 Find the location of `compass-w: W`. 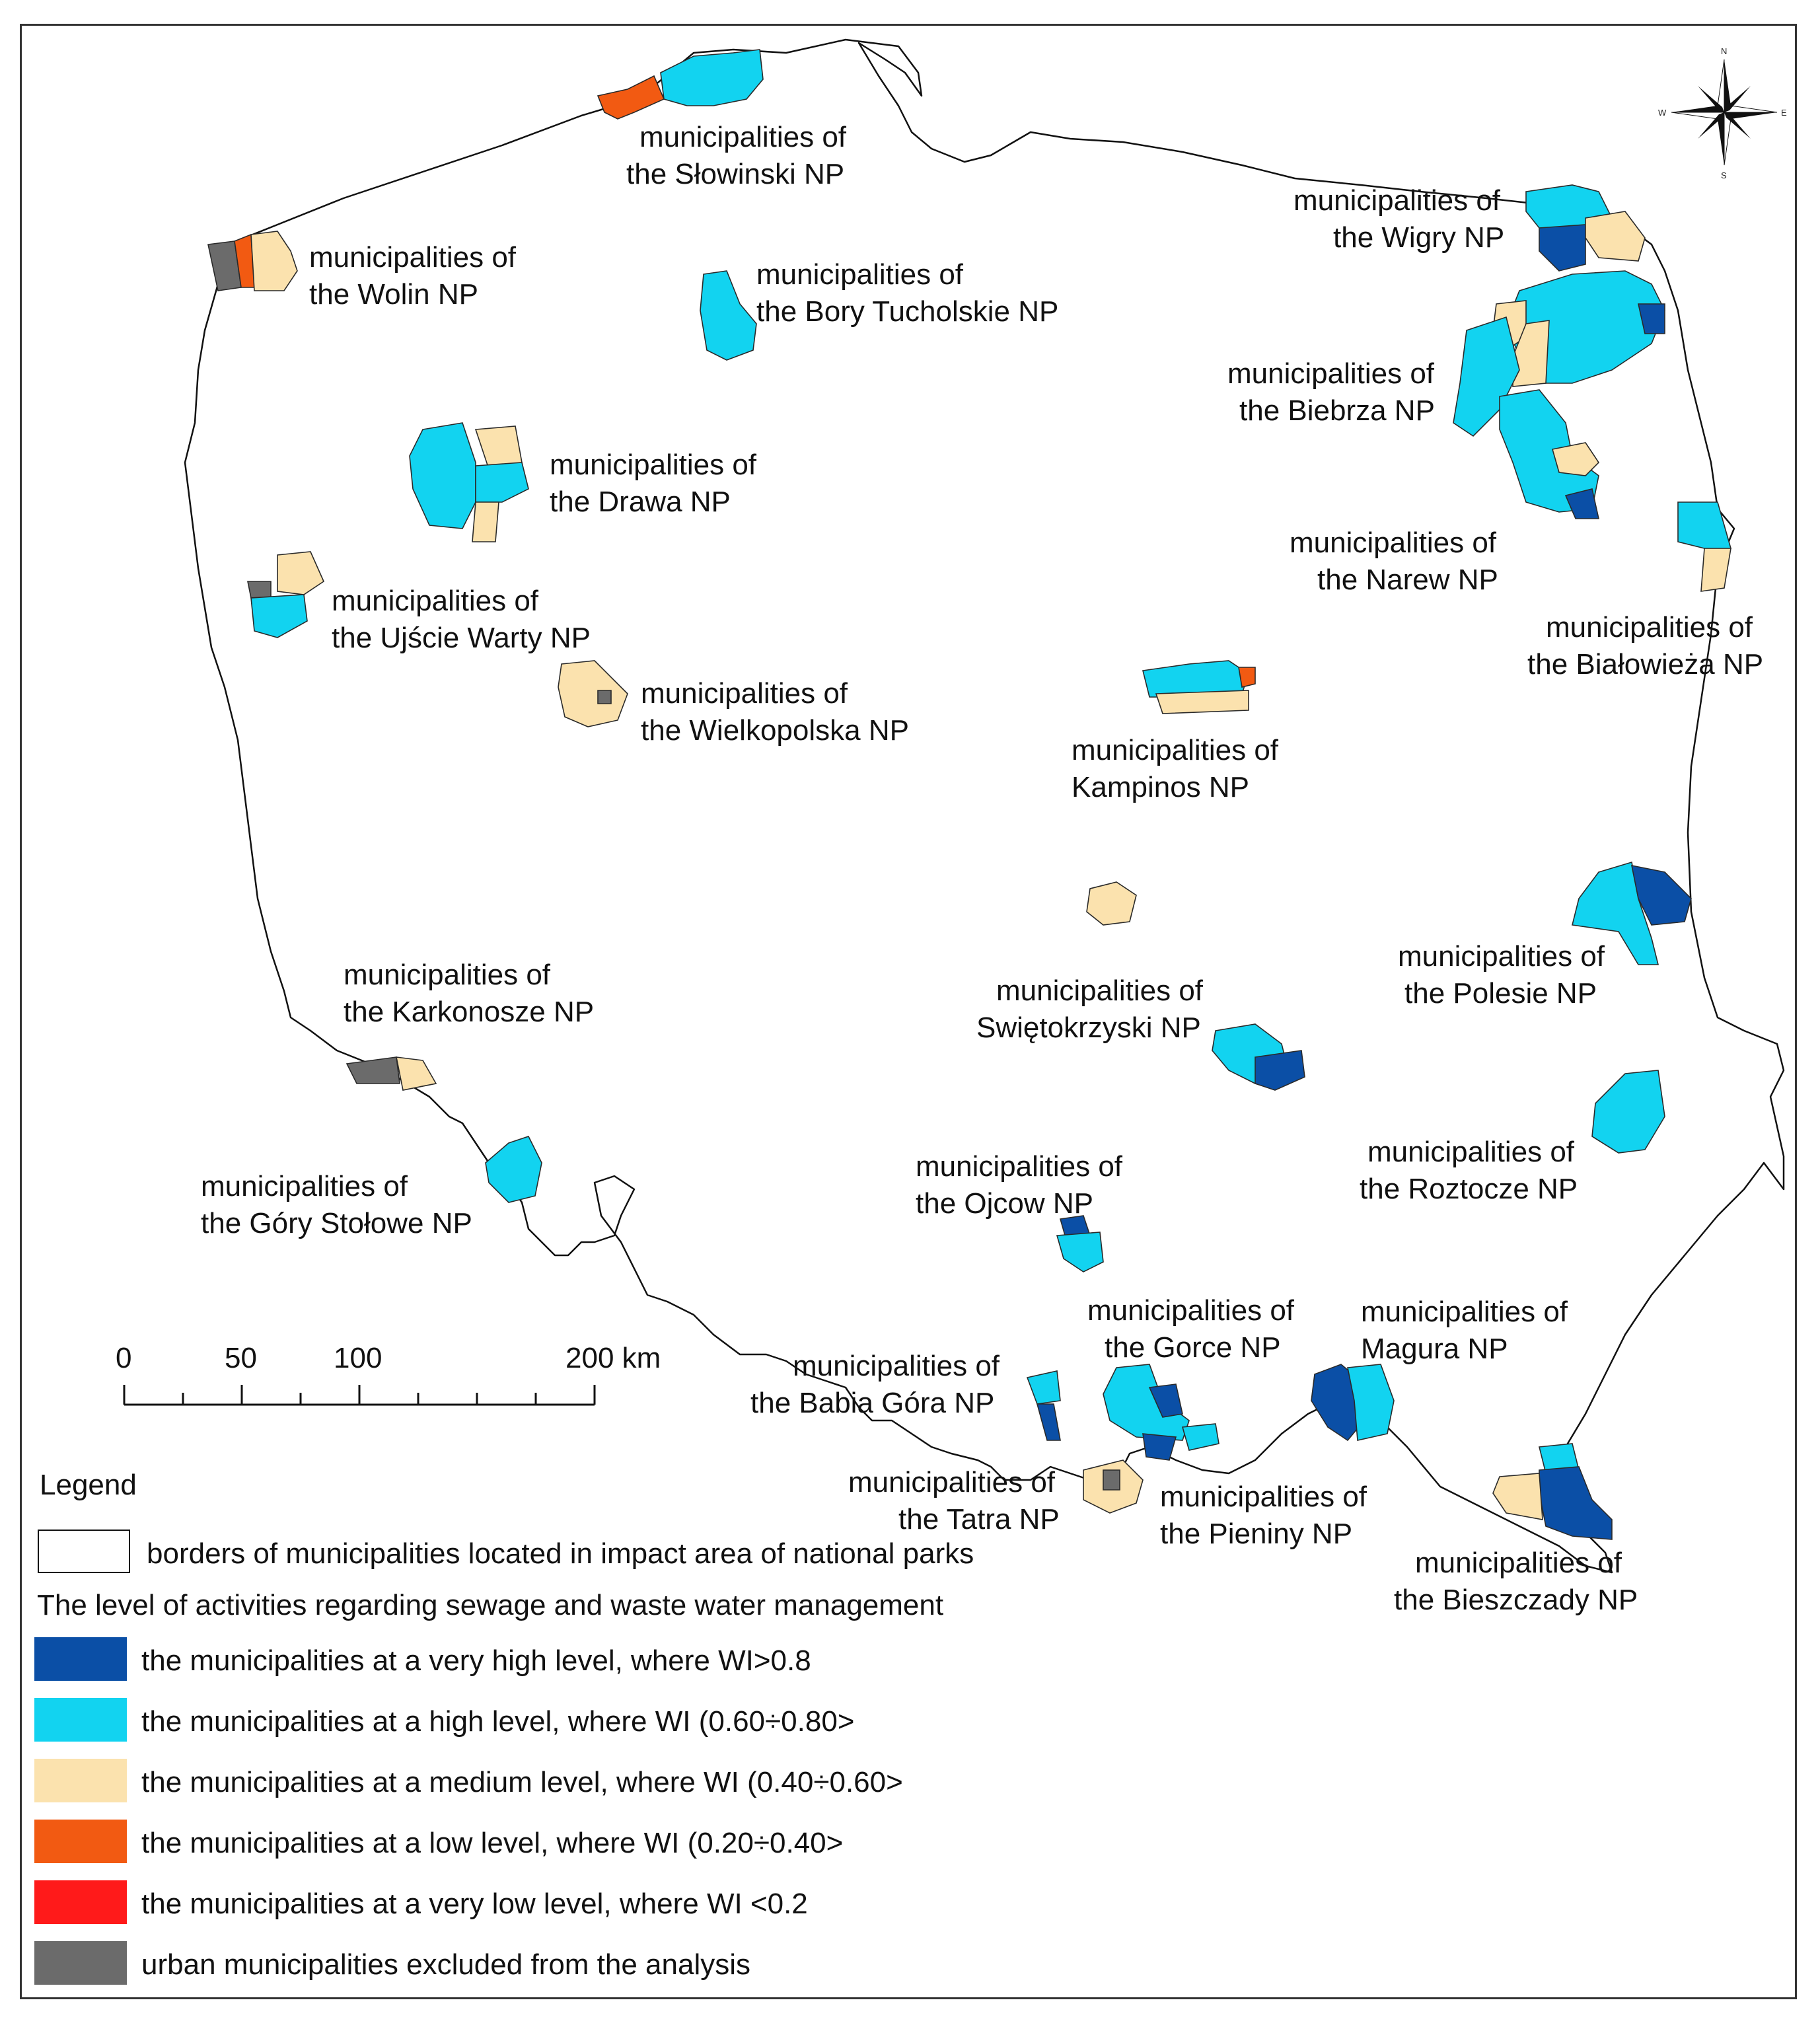

compass-w: W is located at coordinates (1662, 113).